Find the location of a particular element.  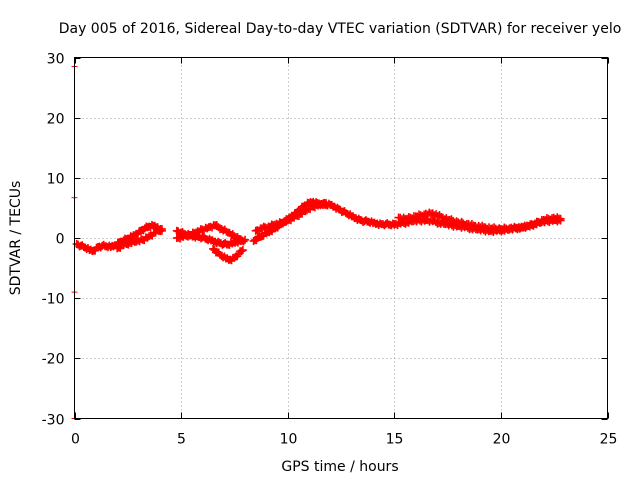

y-tick-label: 30 is located at coordinates (56, 60).